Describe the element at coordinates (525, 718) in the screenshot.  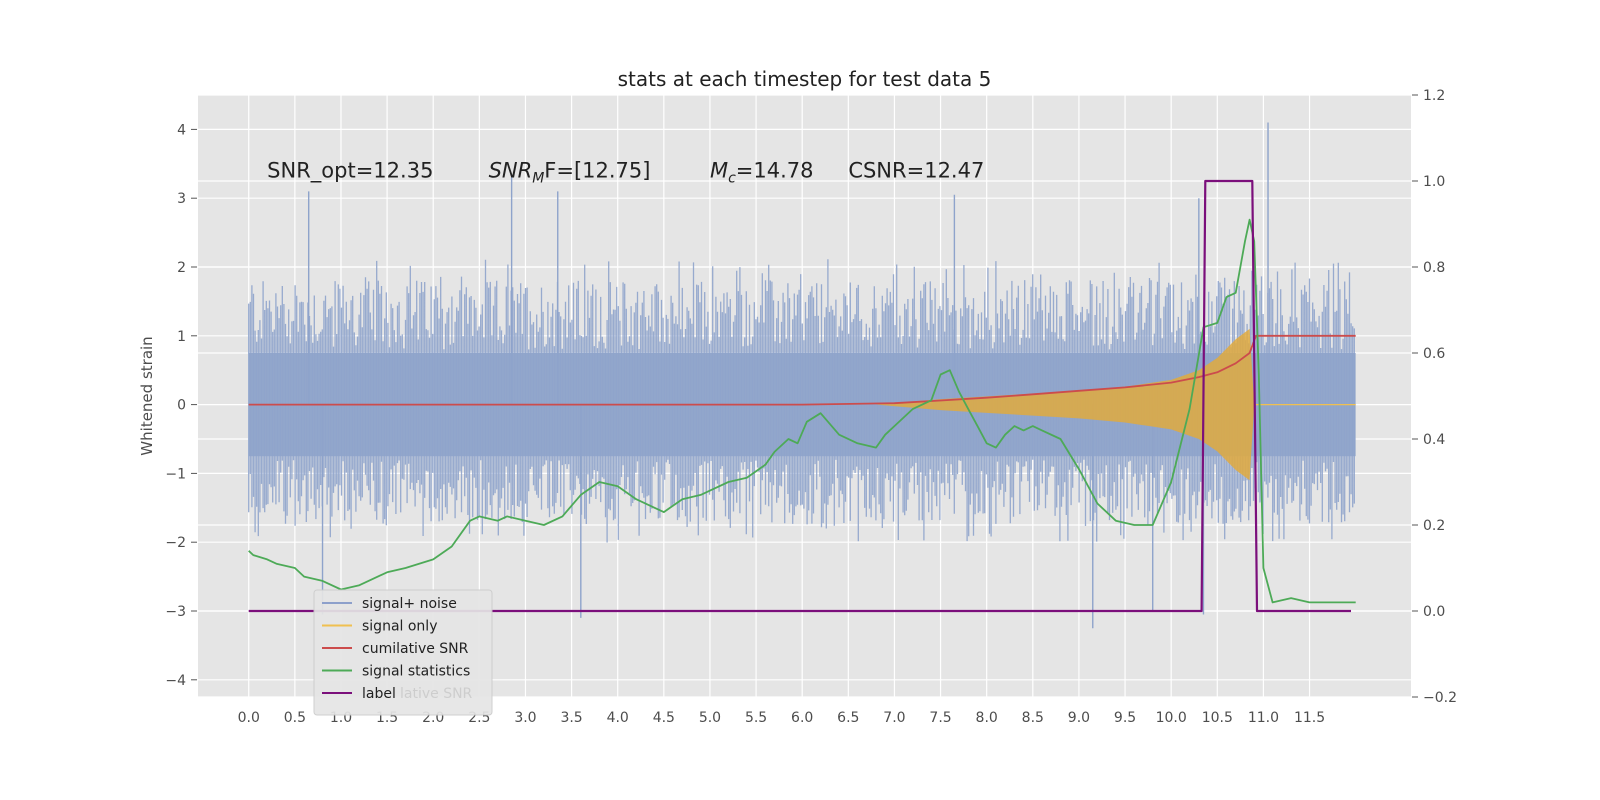
I see `x-tick-label: 3.0` at that location.